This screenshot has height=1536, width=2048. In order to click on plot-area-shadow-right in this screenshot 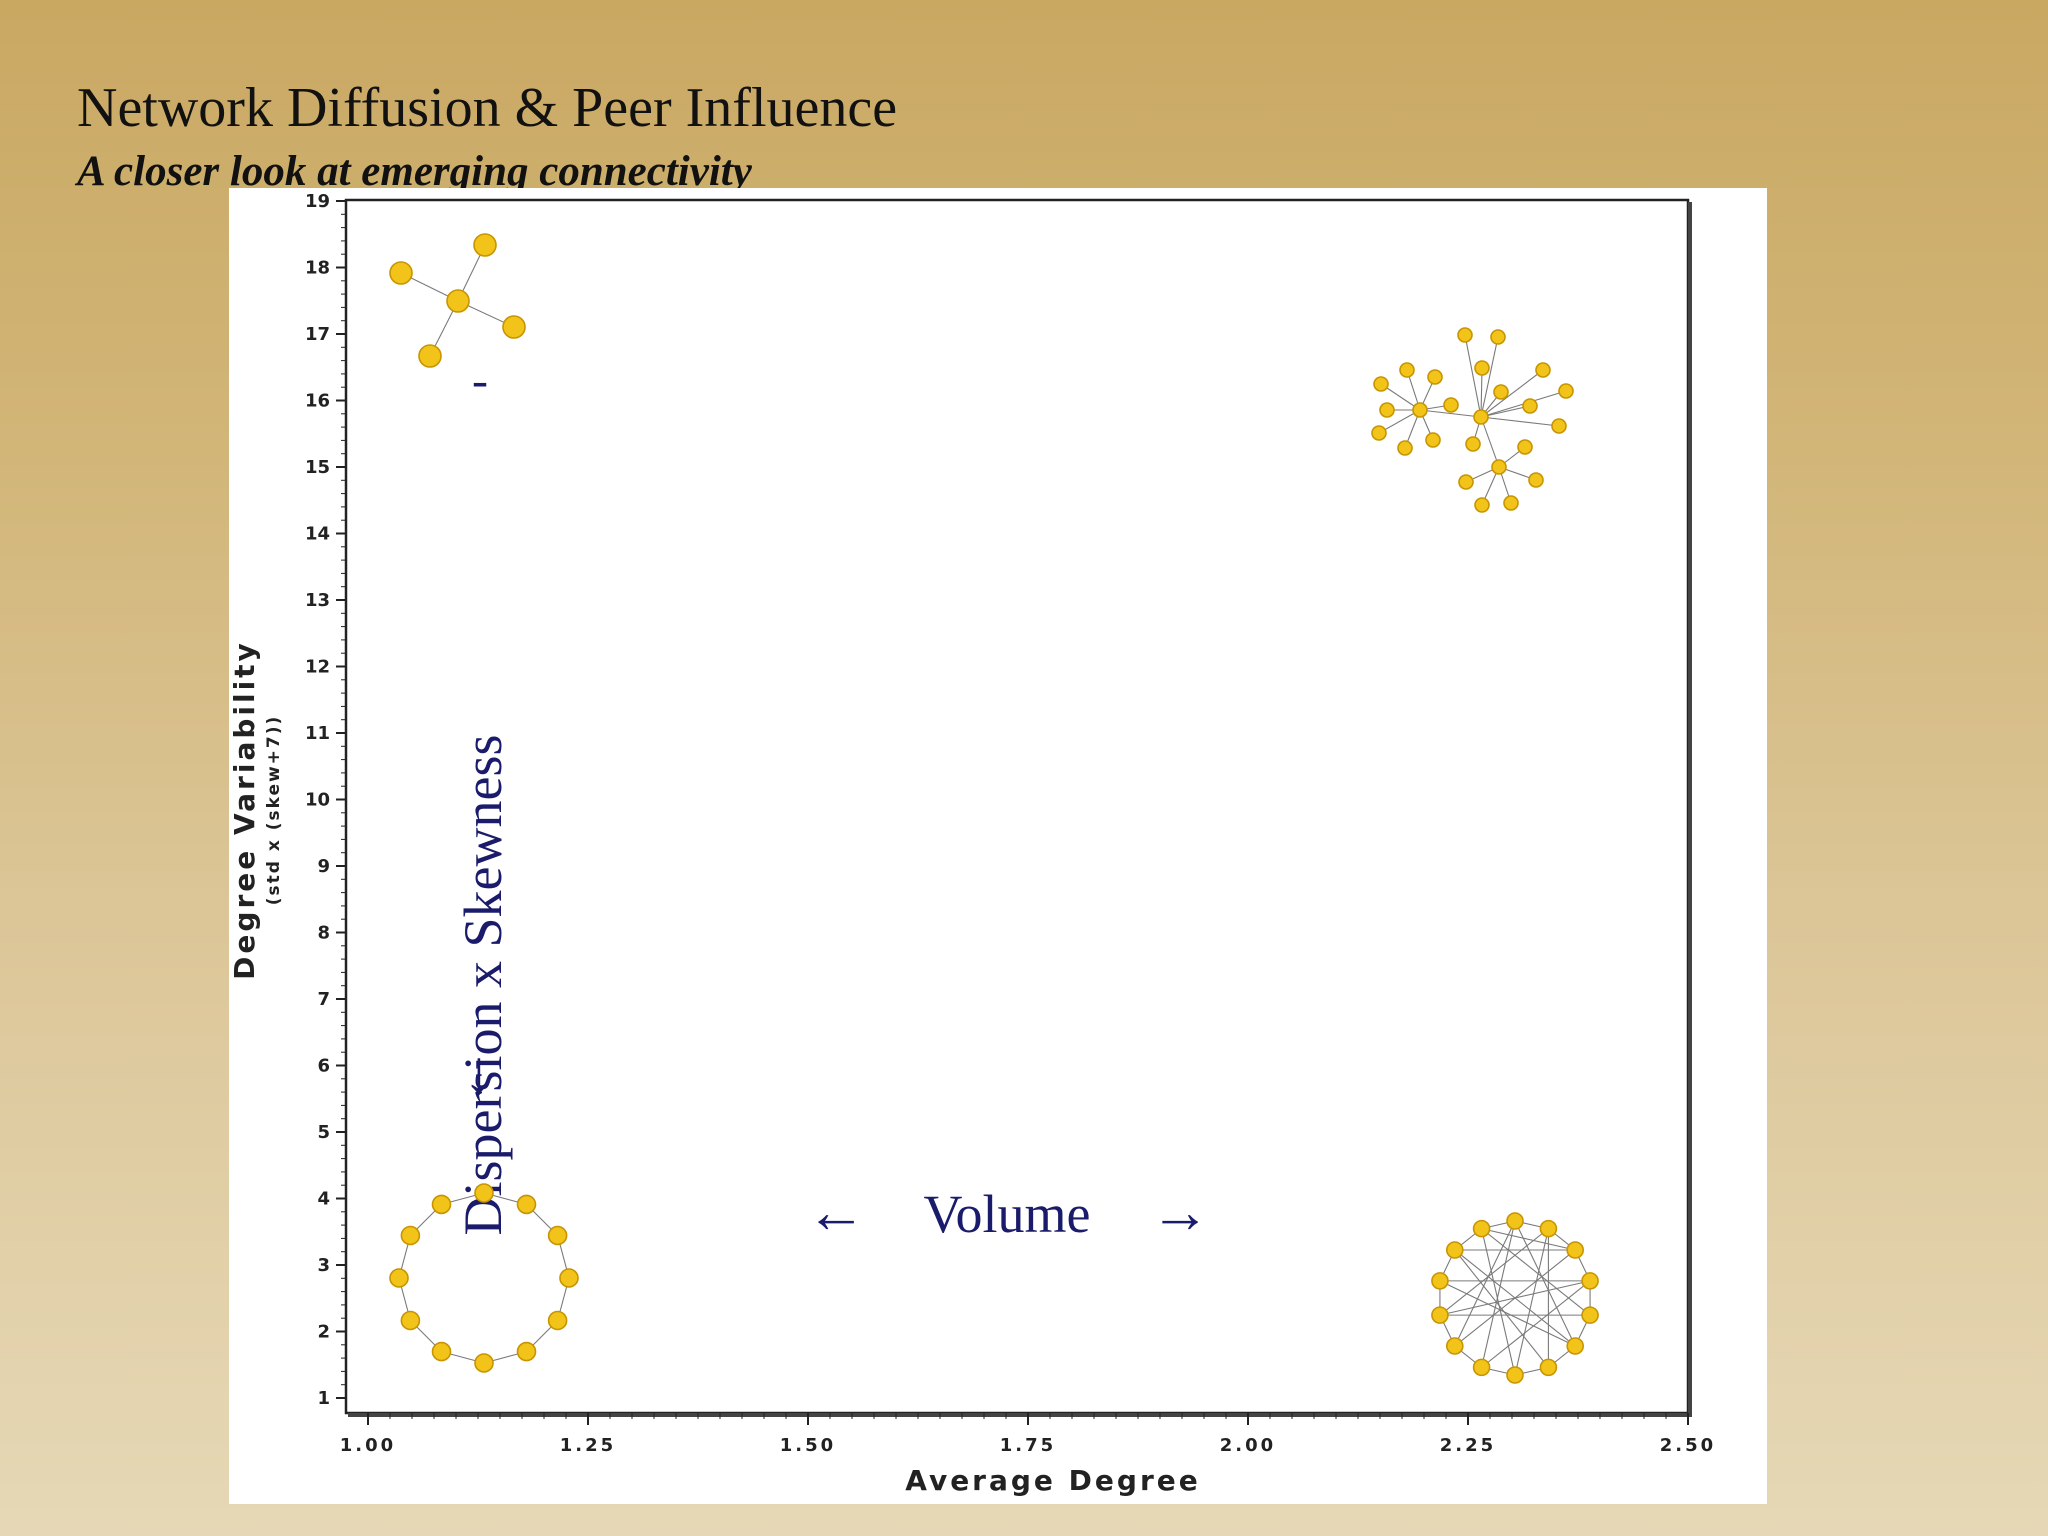, I will do `click(1690, 809)`.